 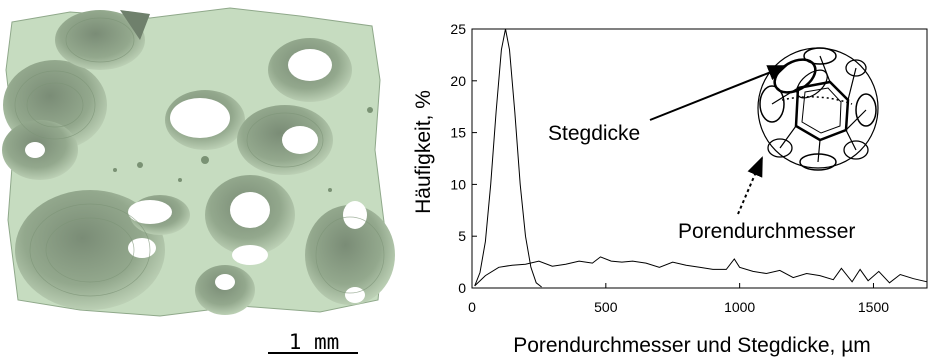 What do you see at coordinates (750, 185) in the screenshot?
I see `arrow-porendurchmesser` at bounding box center [750, 185].